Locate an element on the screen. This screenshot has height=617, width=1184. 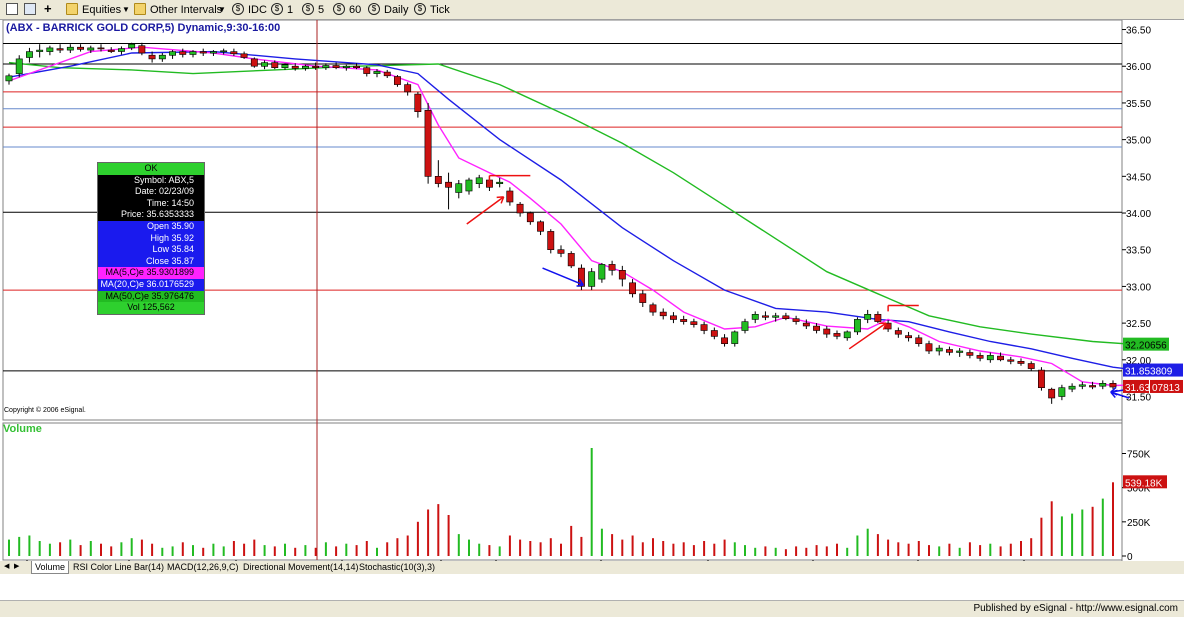
scroll-right-icon: ▶ is located at coordinates (16, 567).